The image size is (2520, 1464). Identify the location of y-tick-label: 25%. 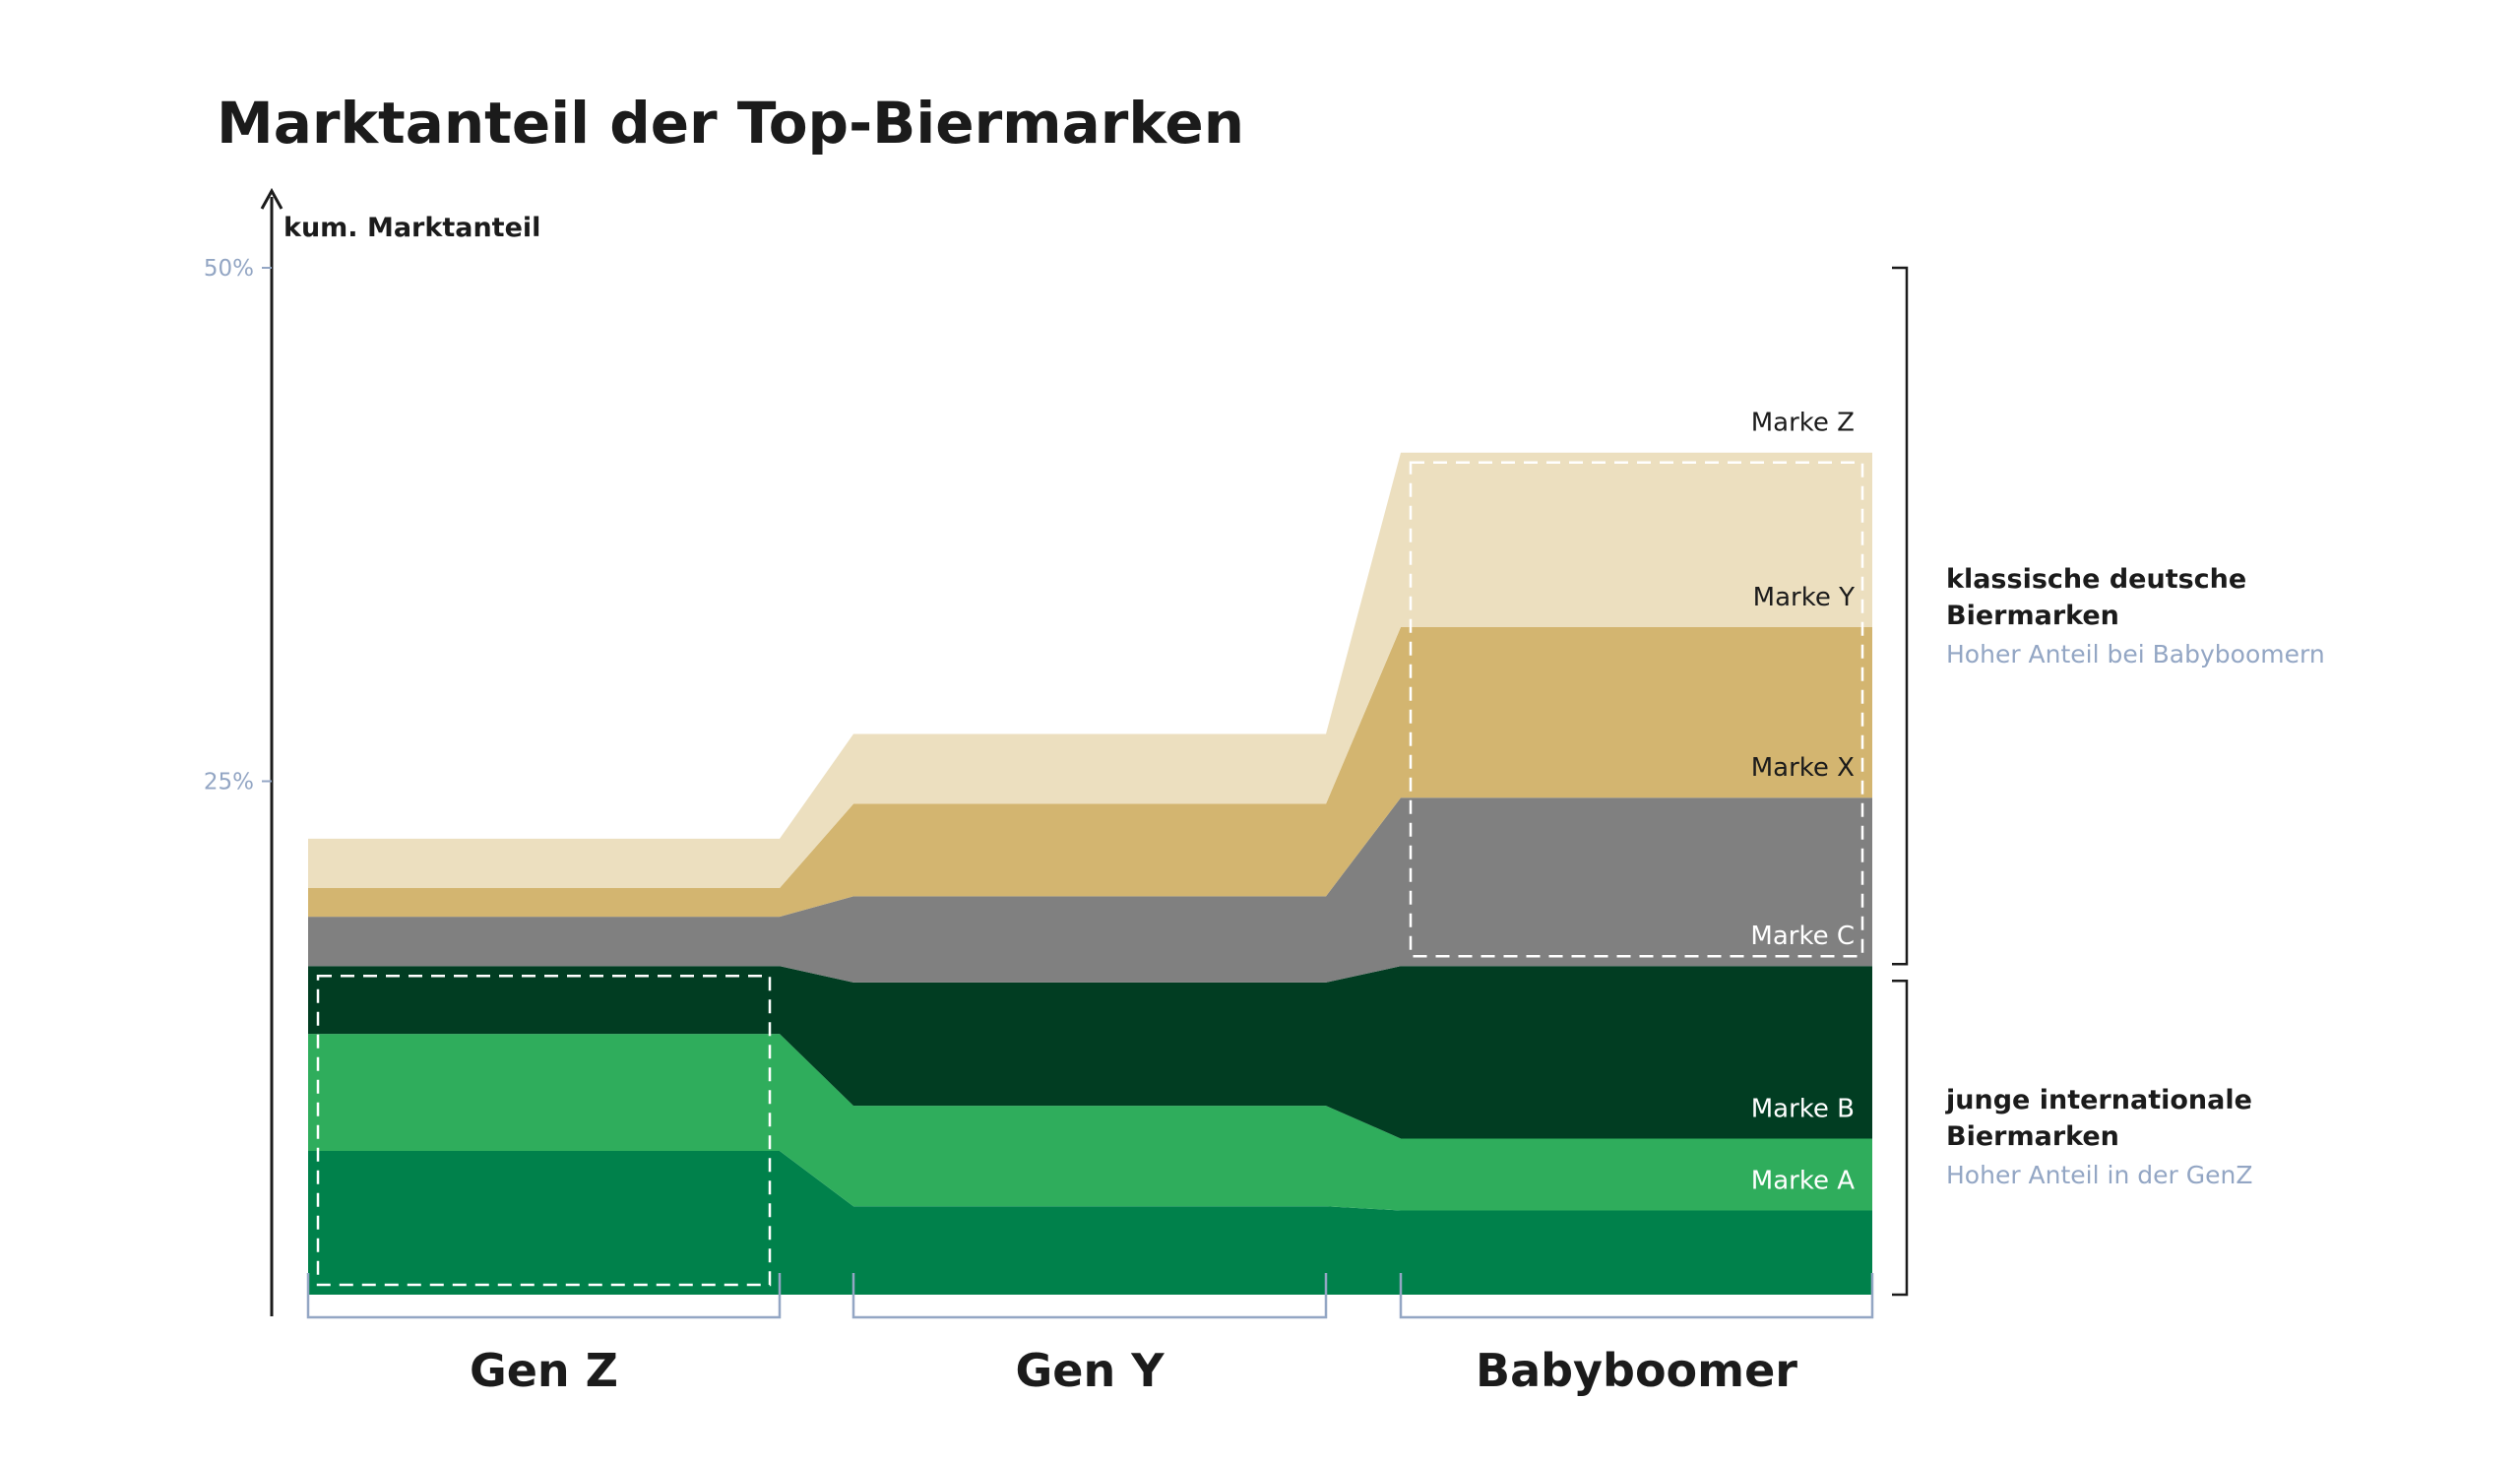
(229, 783).